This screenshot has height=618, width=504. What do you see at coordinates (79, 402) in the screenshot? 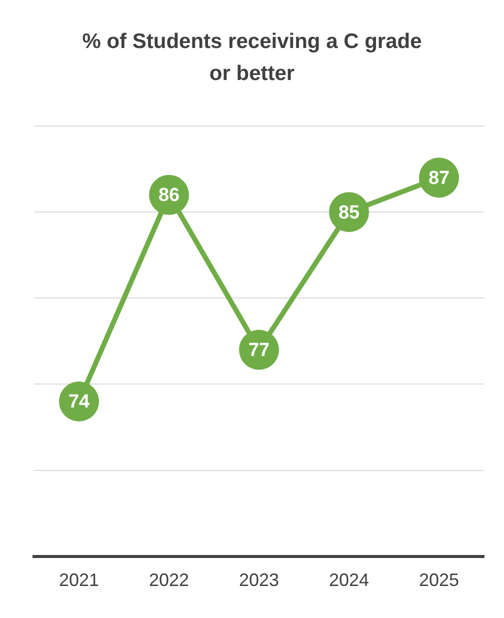
I see `data-label: 74` at bounding box center [79, 402].